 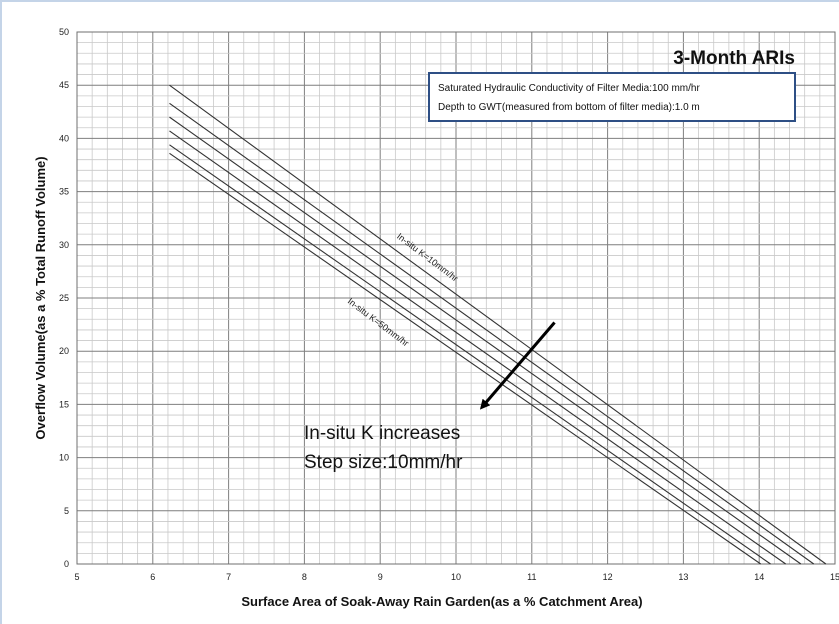 I want to click on x-tick-label: 6, so click(x=152, y=577).